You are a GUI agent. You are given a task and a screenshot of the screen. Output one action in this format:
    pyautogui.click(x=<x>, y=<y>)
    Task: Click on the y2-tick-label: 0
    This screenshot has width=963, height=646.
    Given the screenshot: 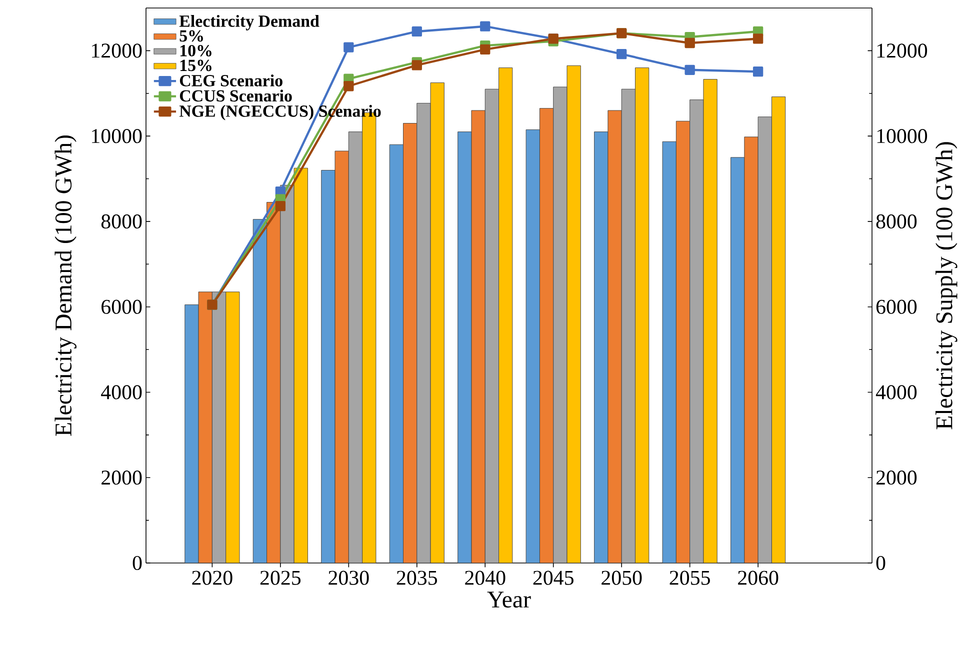 What is the action you would take?
    pyautogui.click(x=881, y=563)
    